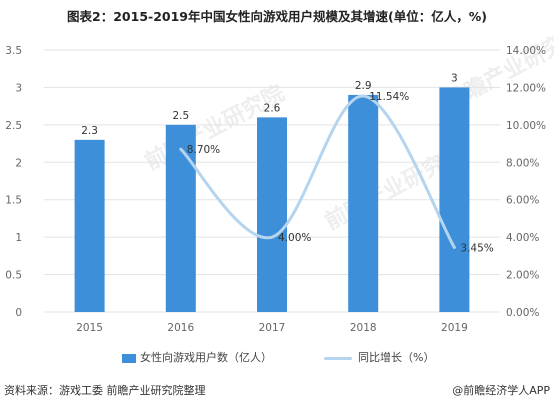 The image size is (554, 409). What do you see at coordinates (526, 88) in the screenshot?
I see `y-right-tick-label: 12.00%` at bounding box center [526, 88].